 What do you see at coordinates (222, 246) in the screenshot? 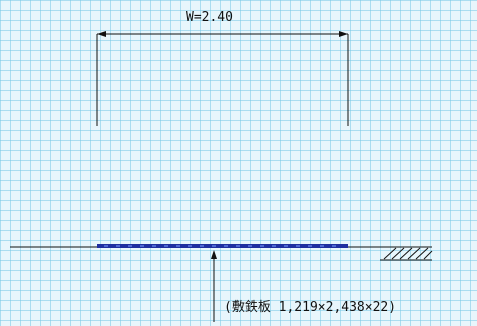
I see `steel-plate` at bounding box center [222, 246].